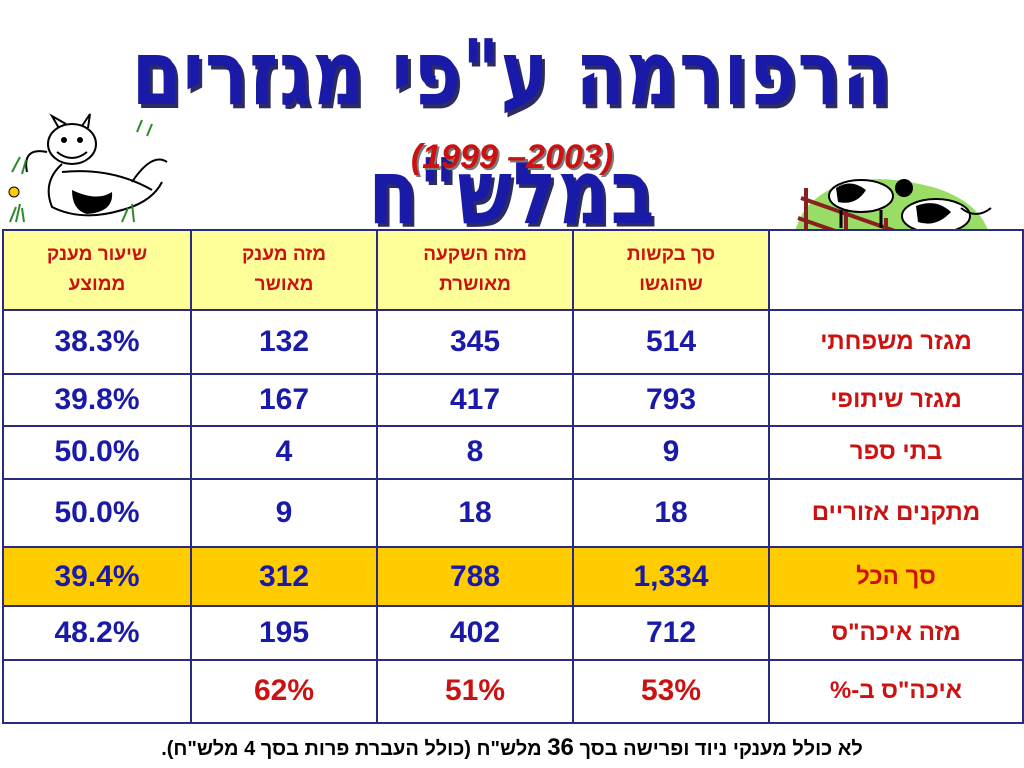 The width and height of the screenshot is (1024, 768). I want to click on table-row: מזה איכה"ס 712 402 195 48.2%, so click(513, 633).